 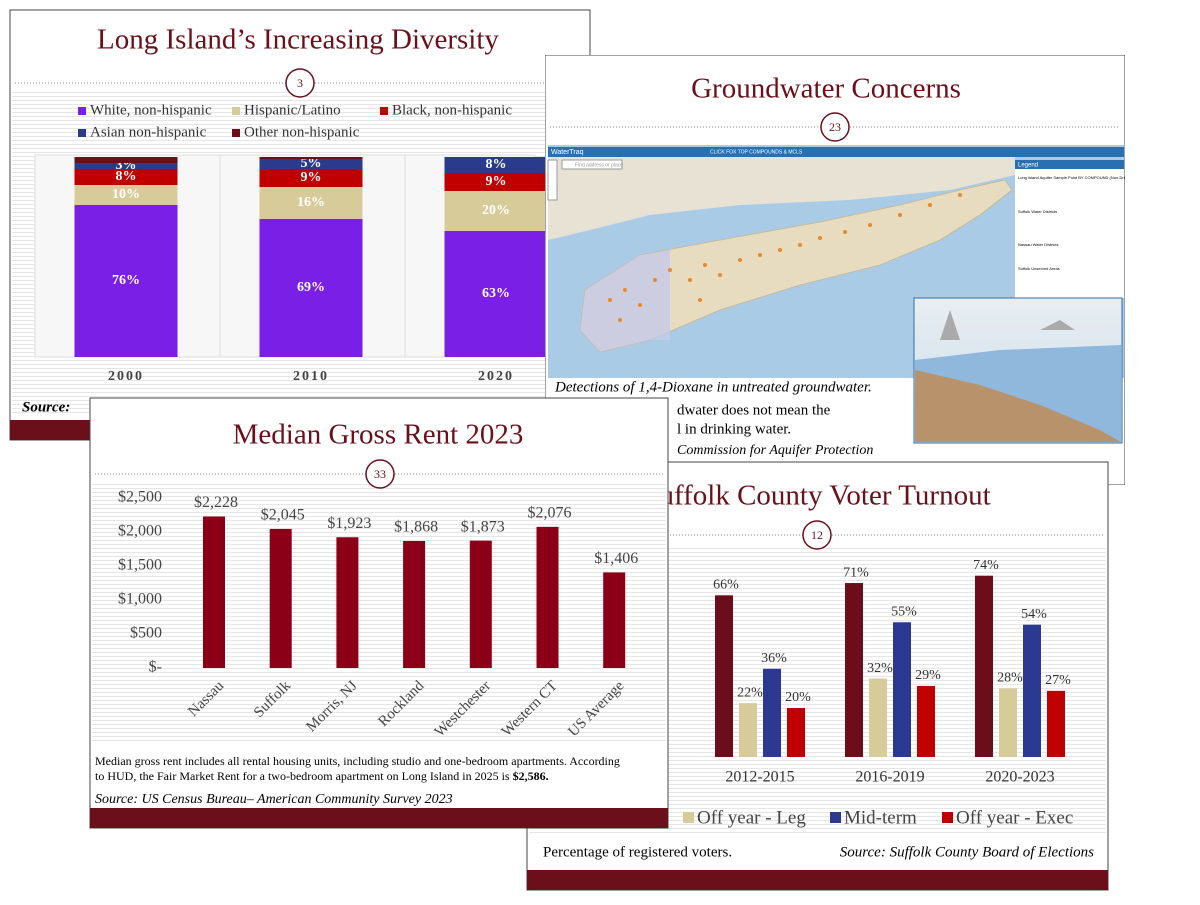 I want to click on search-placeholder: Find address or place, so click(x=599, y=165).